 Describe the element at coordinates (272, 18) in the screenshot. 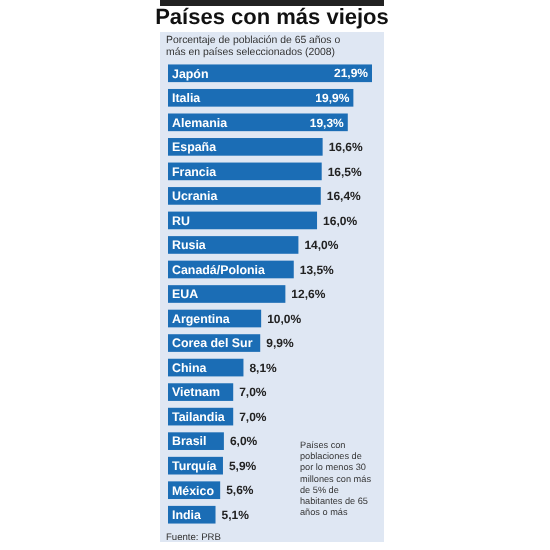

I see `chart-title: Países con más viejos` at that location.